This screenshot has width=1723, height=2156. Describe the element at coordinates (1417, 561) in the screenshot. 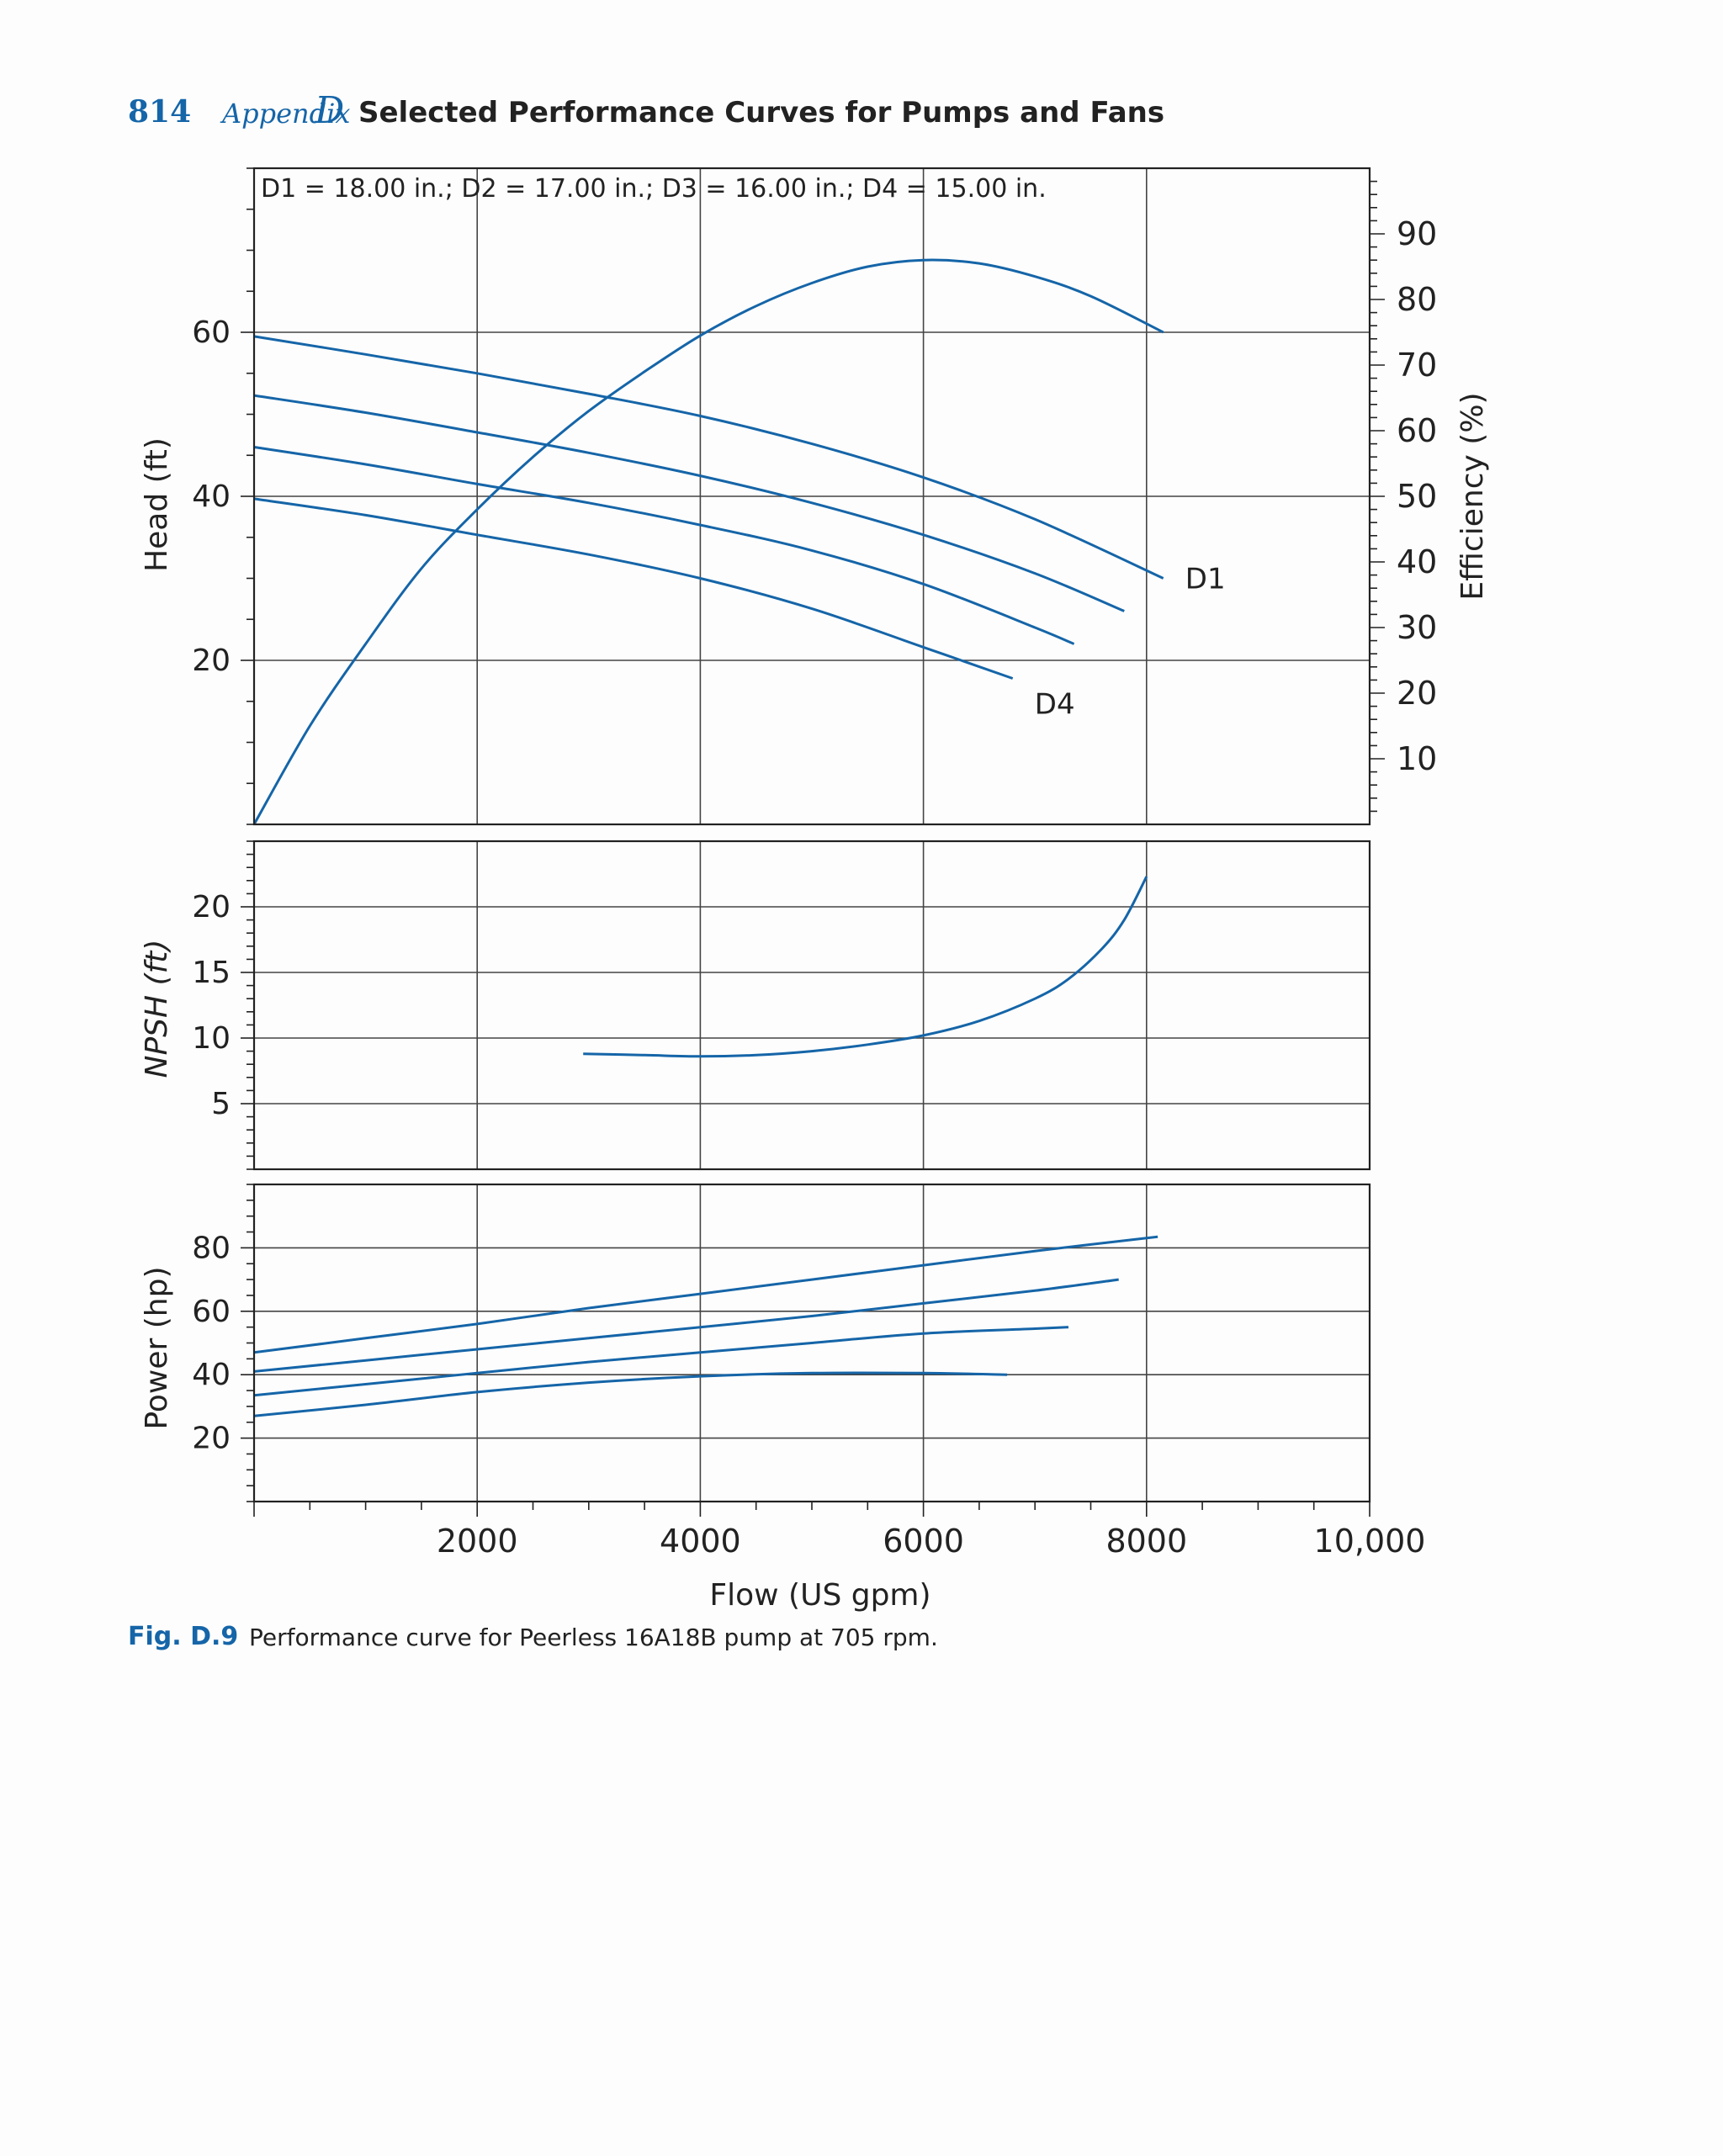

I see `efficiency-tick-label-40: 40` at that location.